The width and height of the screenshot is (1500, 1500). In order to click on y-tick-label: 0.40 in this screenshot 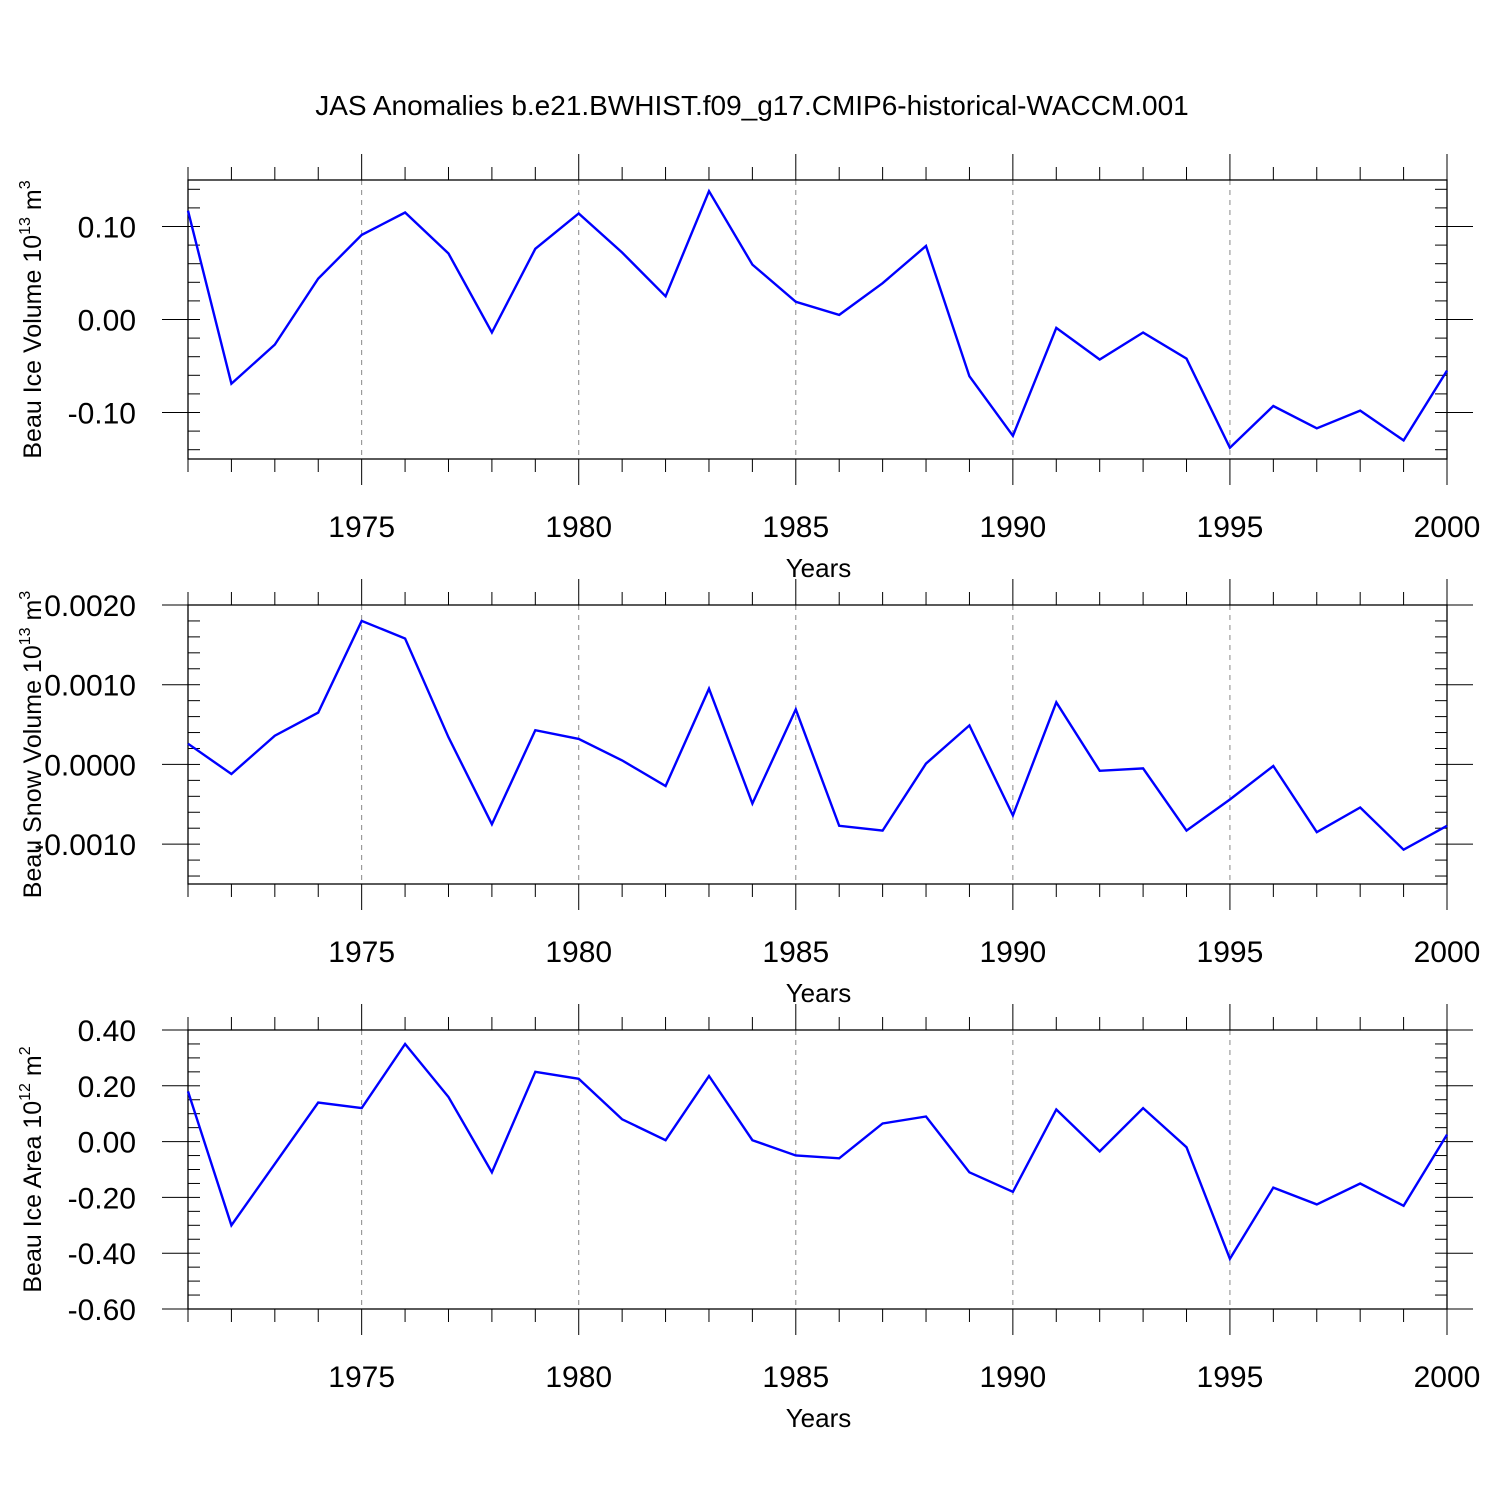, I will do `click(107, 1031)`.